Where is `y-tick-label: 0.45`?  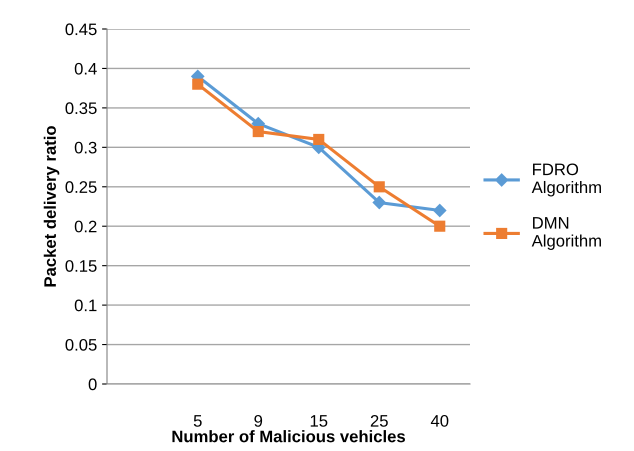 y-tick-label: 0.45 is located at coordinates (81, 29).